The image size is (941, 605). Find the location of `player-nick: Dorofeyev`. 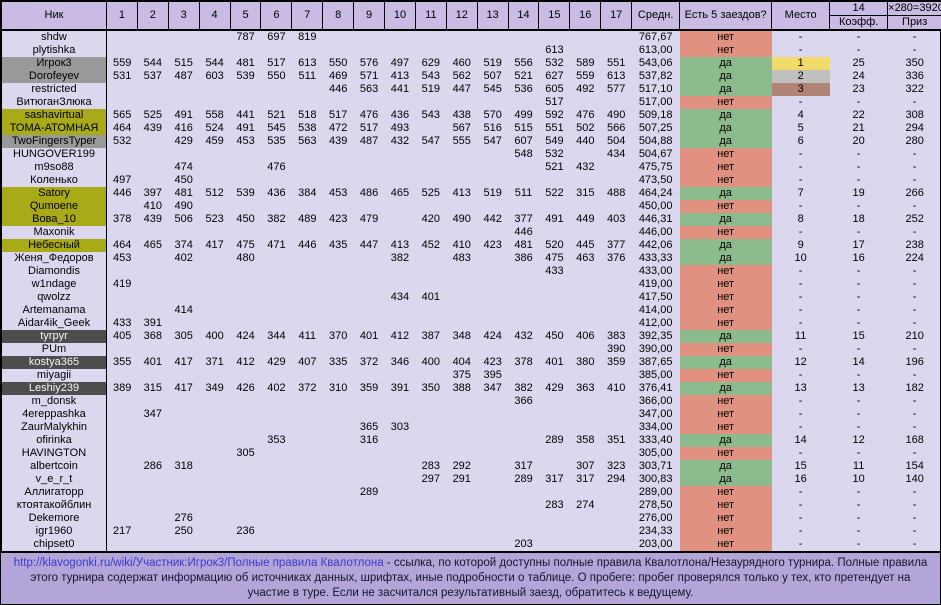

player-nick: Dorofeyev is located at coordinates (54, 76).